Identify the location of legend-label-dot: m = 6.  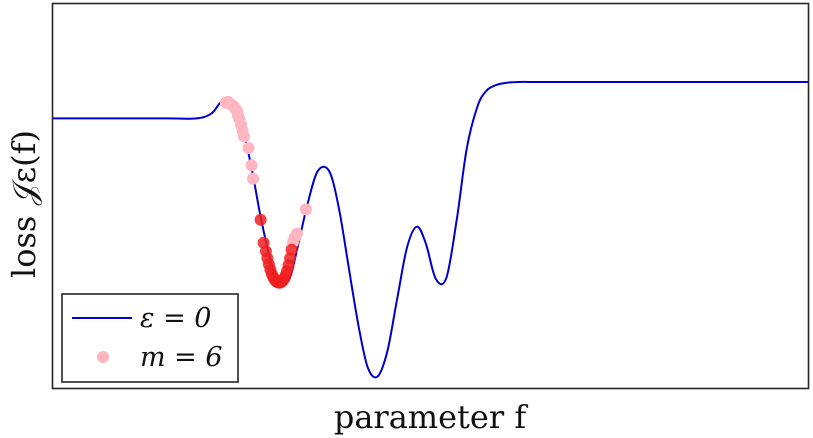
(181, 357).